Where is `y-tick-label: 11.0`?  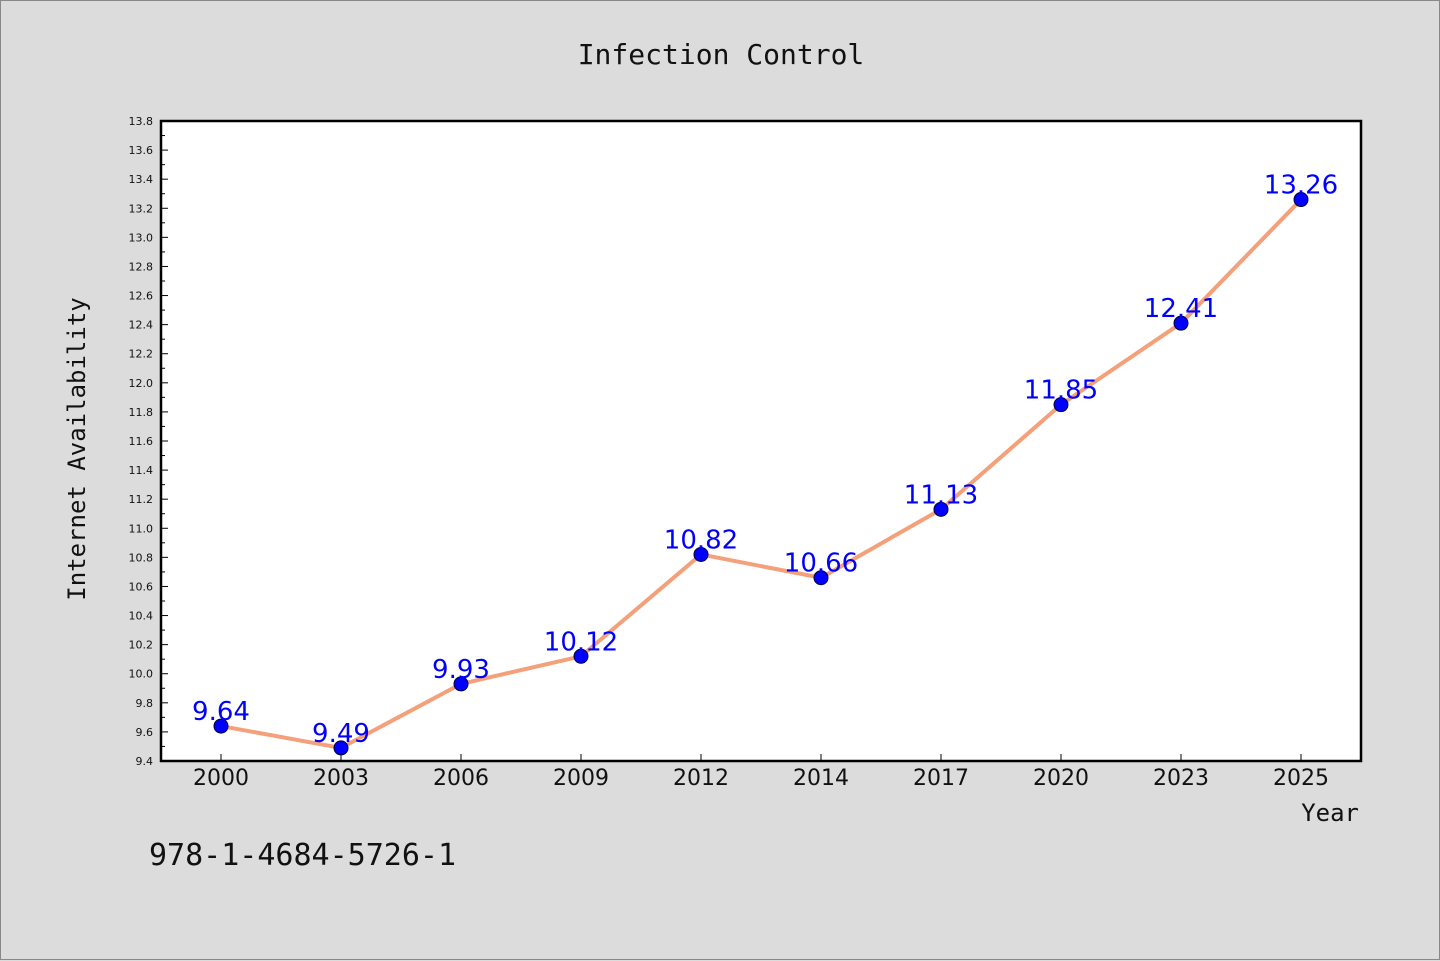 y-tick-label: 11.0 is located at coordinates (141, 528).